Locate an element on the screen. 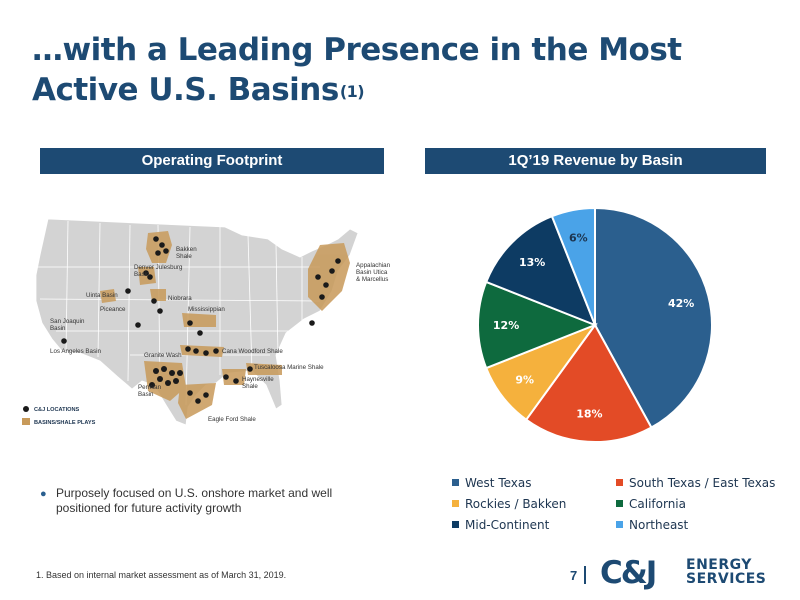 The height and width of the screenshot is (600, 800). basin-haynesville is located at coordinates (234, 377).